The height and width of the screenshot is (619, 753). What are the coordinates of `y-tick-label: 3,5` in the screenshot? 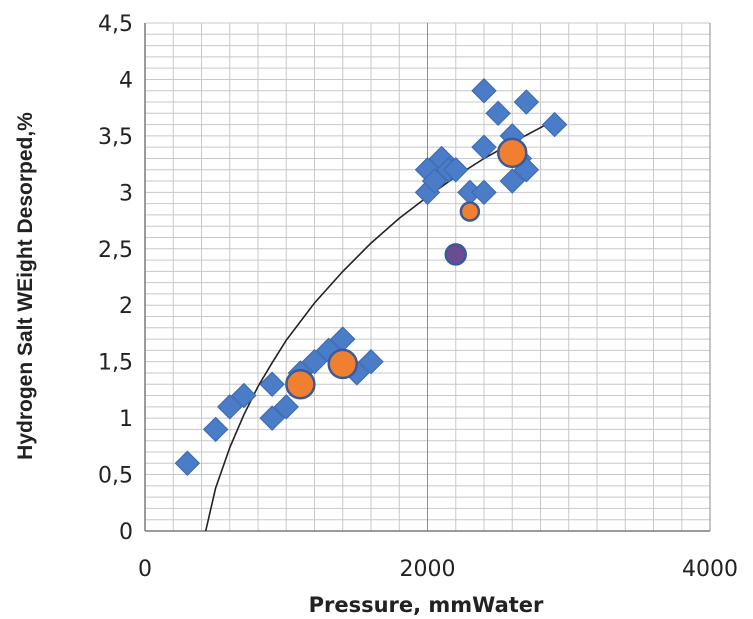 It's located at (115, 137).